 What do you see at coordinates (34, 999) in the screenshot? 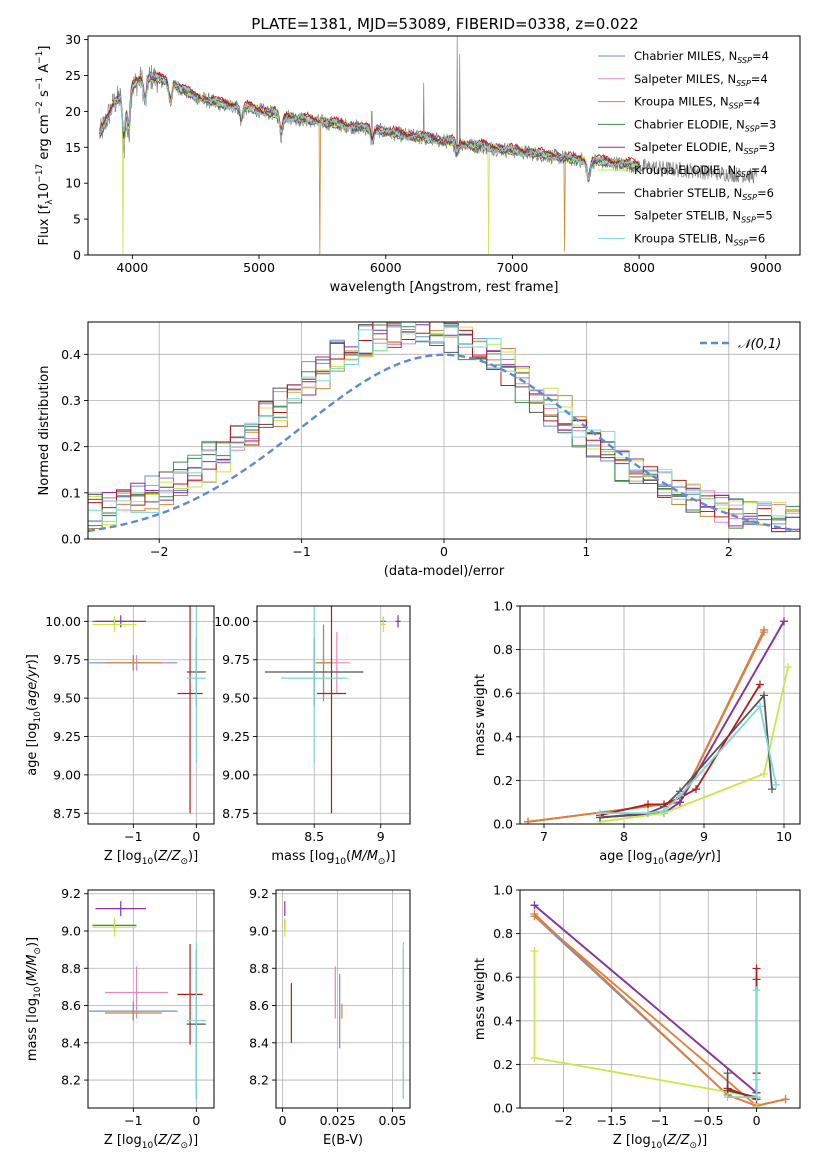
I see `y-axis-label: mass [log10(M/M⊙)]` at bounding box center [34, 999].